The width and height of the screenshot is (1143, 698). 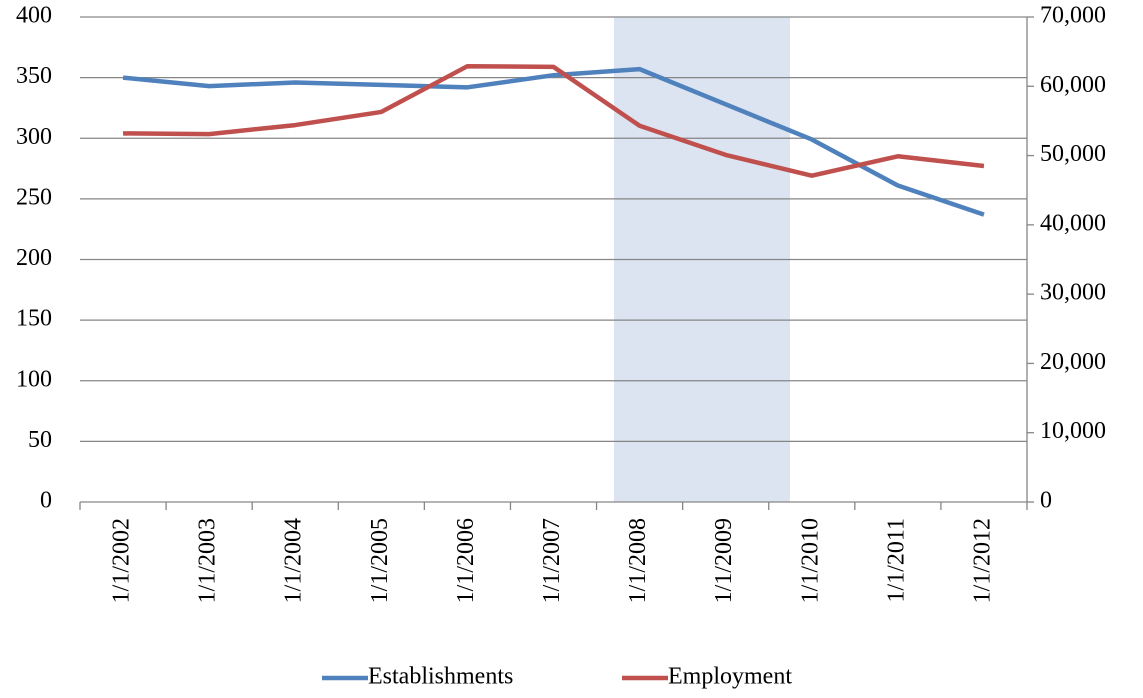 What do you see at coordinates (638, 560) in the screenshot?
I see `x-tick-label: 1/1/2008` at bounding box center [638, 560].